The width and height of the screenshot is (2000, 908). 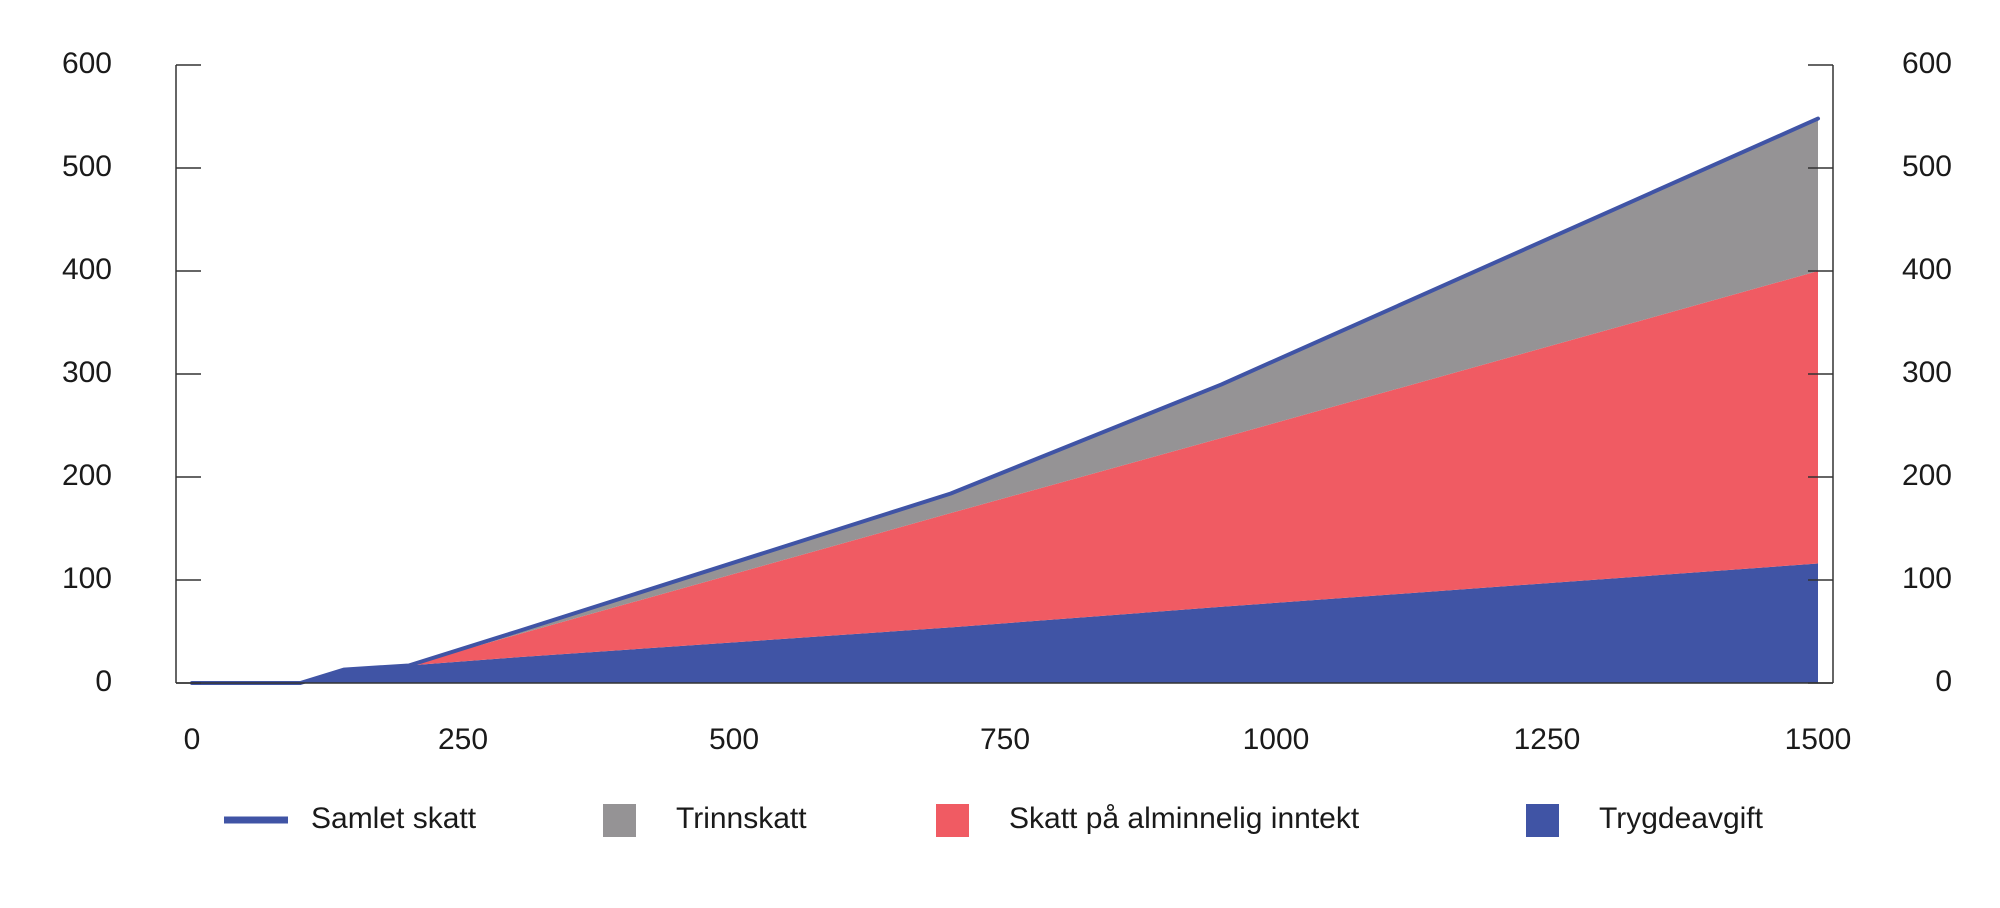 I want to click on x-tick-label: 750, so click(x=1005, y=739).